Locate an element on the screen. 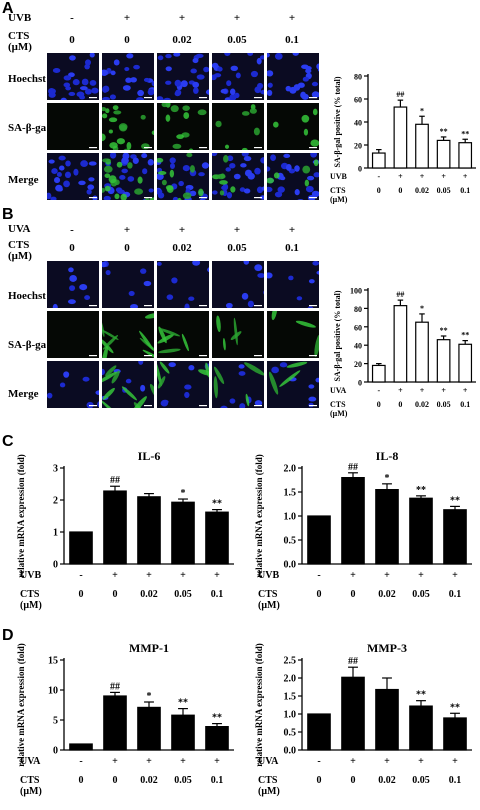 The image size is (480, 810). y-tick-label: 40 is located at coordinates (358, 346).